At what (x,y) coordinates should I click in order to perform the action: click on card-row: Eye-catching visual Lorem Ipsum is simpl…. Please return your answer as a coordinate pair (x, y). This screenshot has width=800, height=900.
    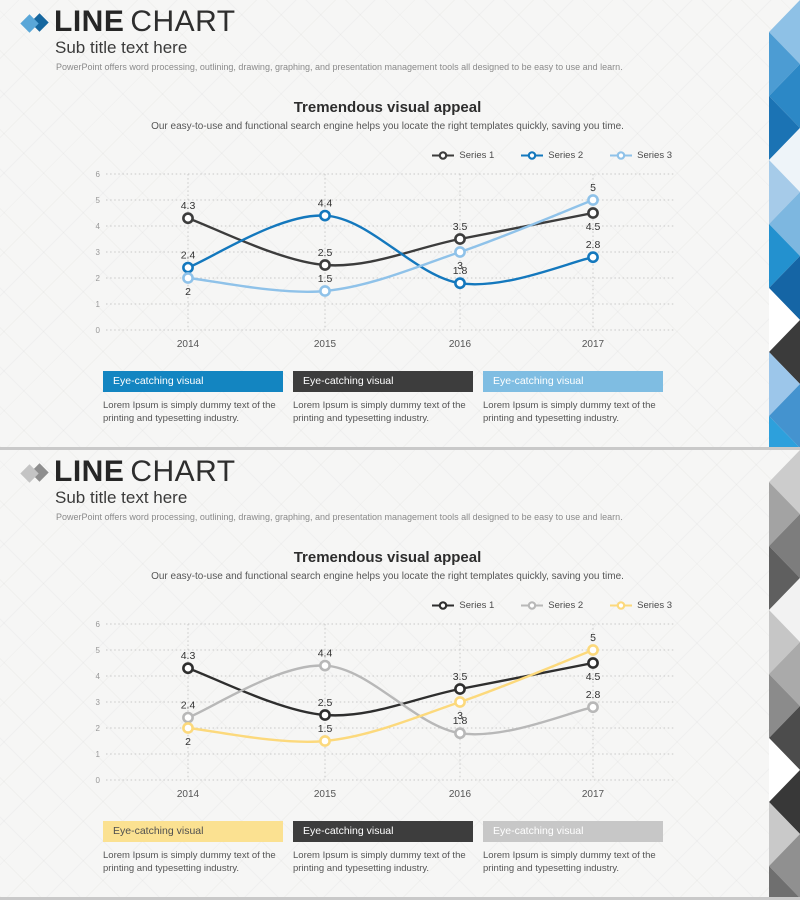
    Looking at the image, I should click on (383, 848).